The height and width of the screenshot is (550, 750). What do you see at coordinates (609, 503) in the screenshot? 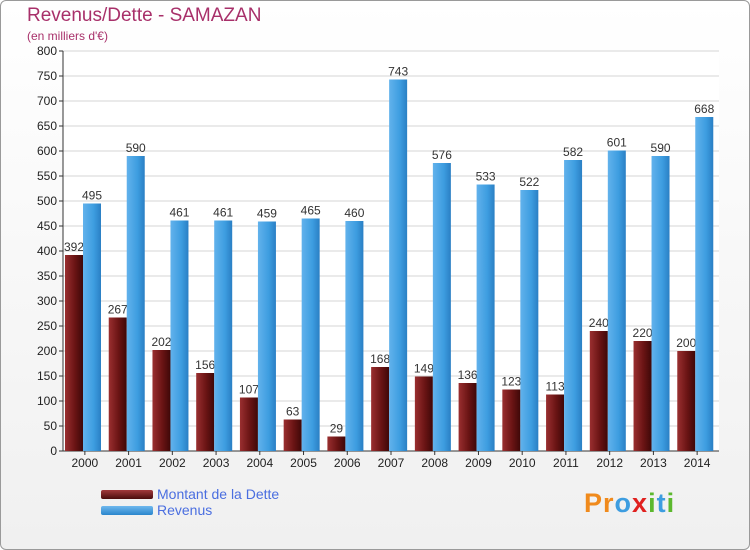
I see `logo-letter: r` at bounding box center [609, 503].